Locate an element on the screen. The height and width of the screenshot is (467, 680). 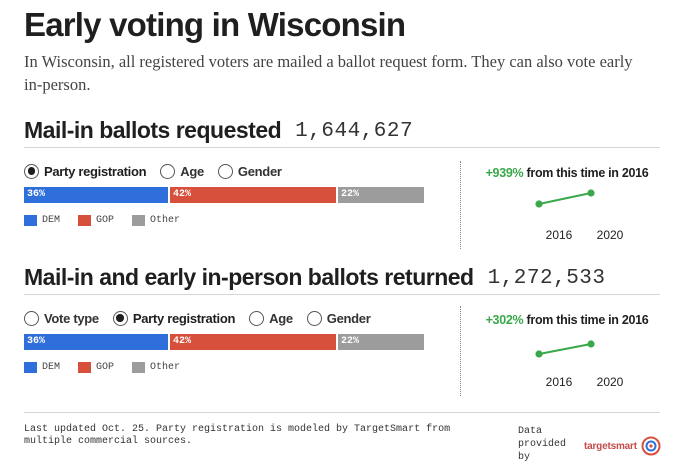
breakdown-radio-group: Party registration Age Gender is located at coordinates (224, 171).